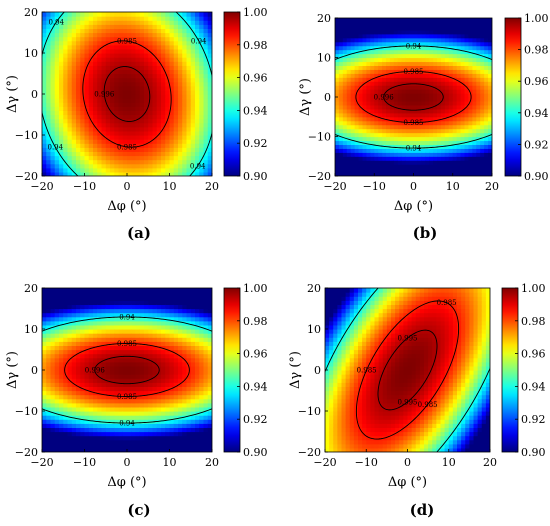 The image size is (550, 526). Describe the element at coordinates (95, 371) in the screenshot. I see `contour-label: 0.996` at that location.